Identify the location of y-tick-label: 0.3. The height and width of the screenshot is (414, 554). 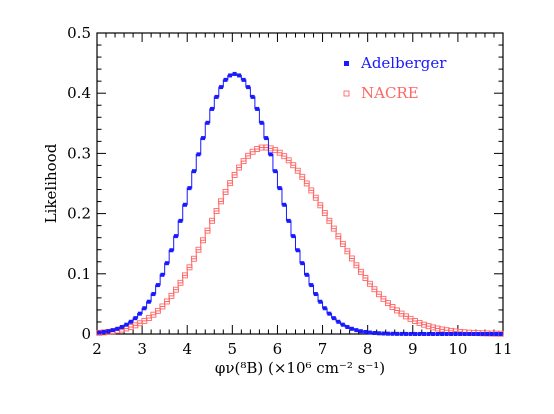
(79, 153).